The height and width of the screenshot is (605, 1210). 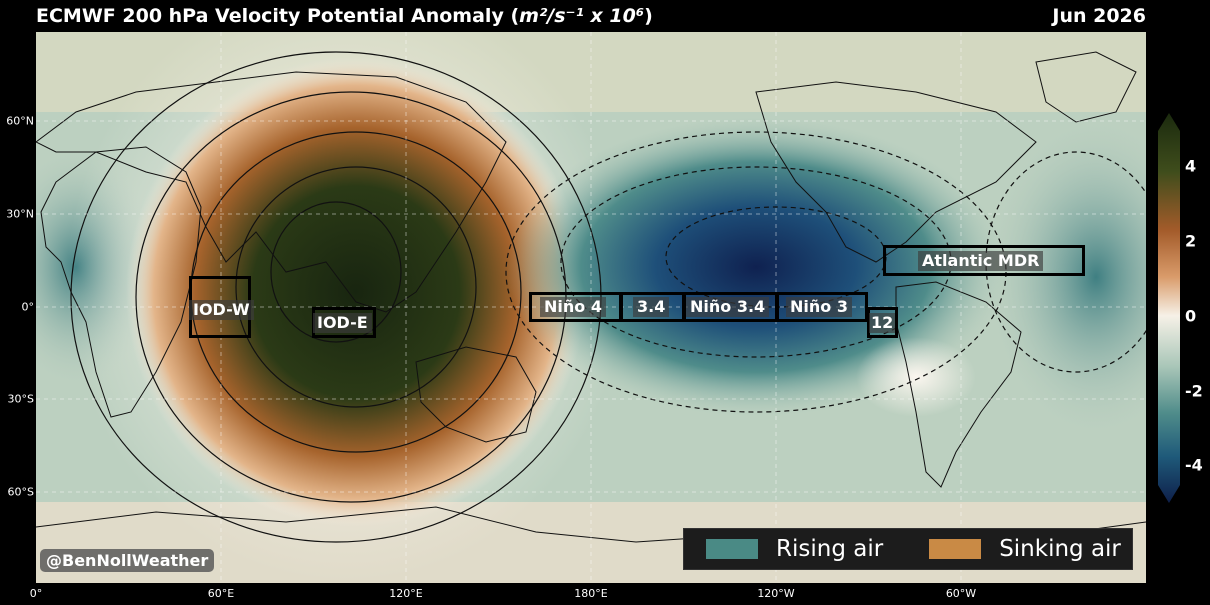 What do you see at coordinates (955, 549) in the screenshot?
I see `legend-swatch-sinking` at bounding box center [955, 549].